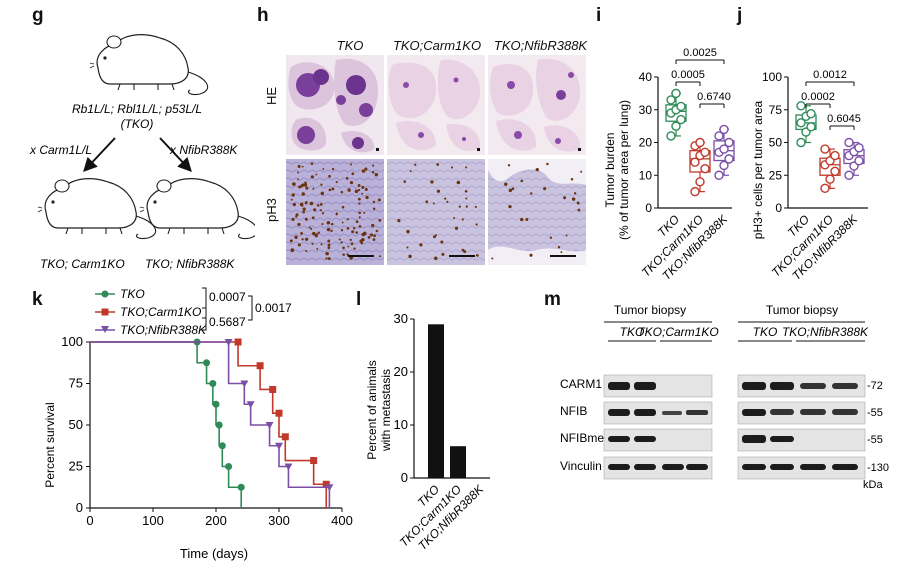 The height and width of the screenshot is (569, 907). Describe the element at coordinates (714, 97) in the screenshot. I see `p-value-label: 0.6740` at that location.